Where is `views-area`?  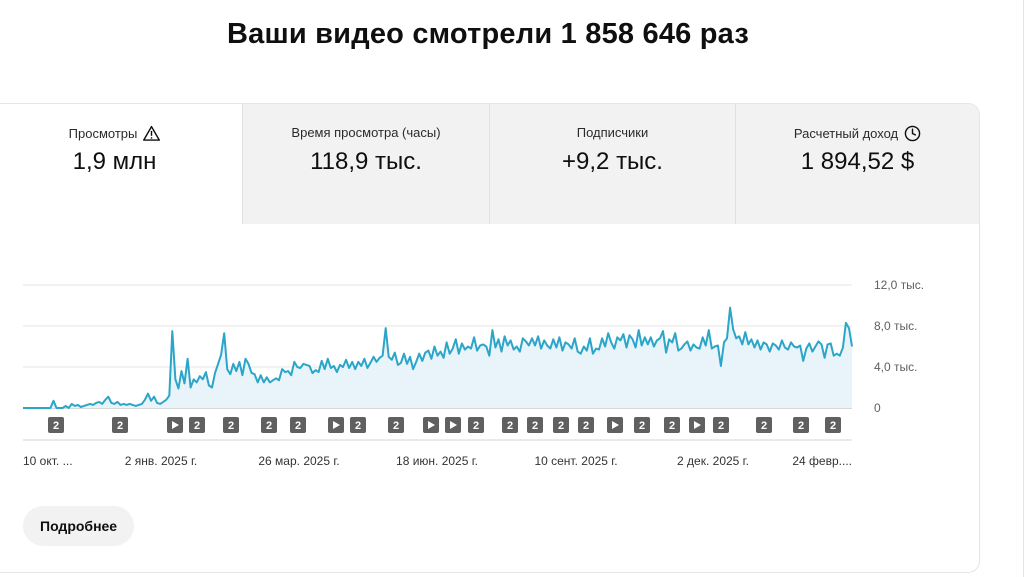
views-area is located at coordinates (437, 357).